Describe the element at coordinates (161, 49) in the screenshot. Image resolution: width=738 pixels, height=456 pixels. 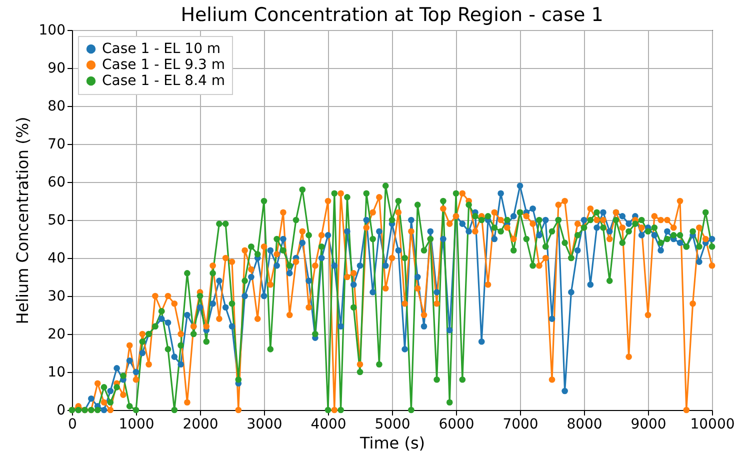
I see `legend-label: Case 1 - EL 10 m` at that location.